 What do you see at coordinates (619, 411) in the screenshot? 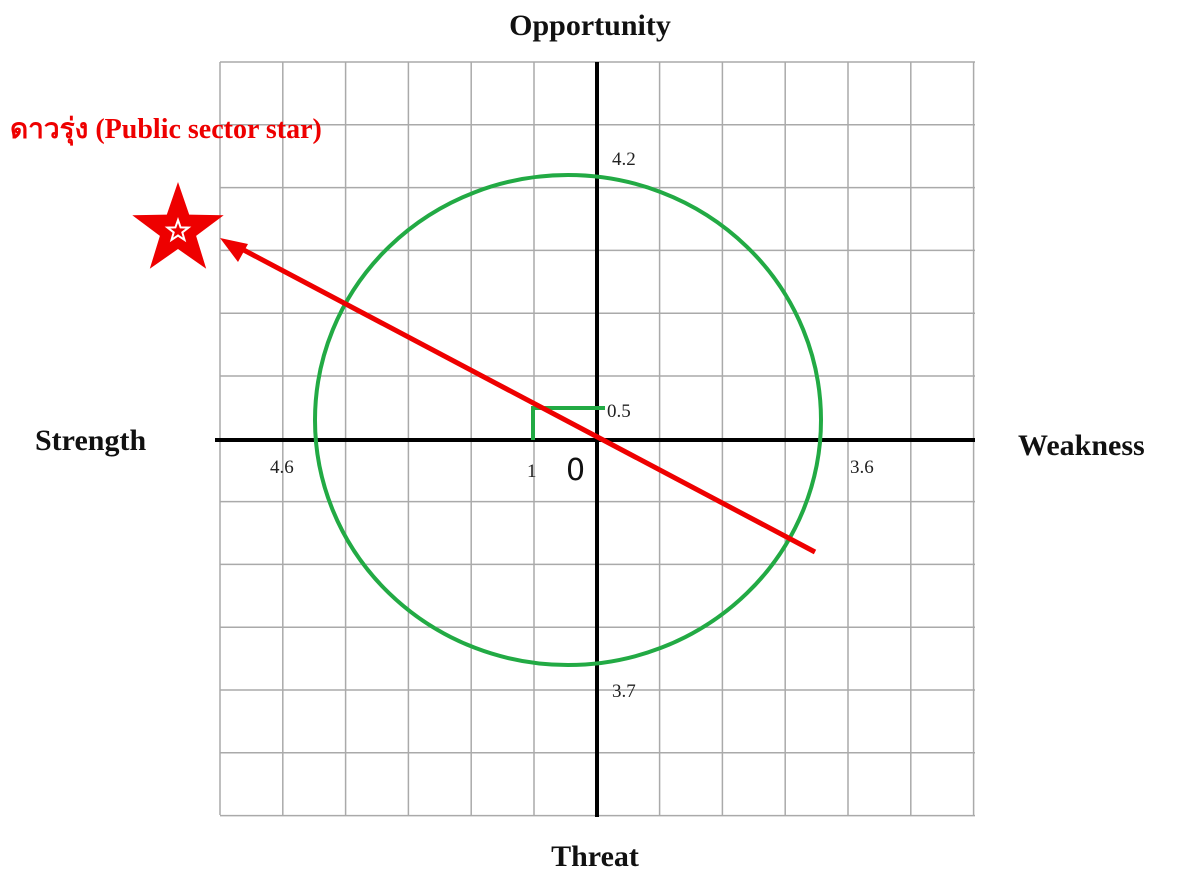
I see `score: 0.5` at bounding box center [619, 411].